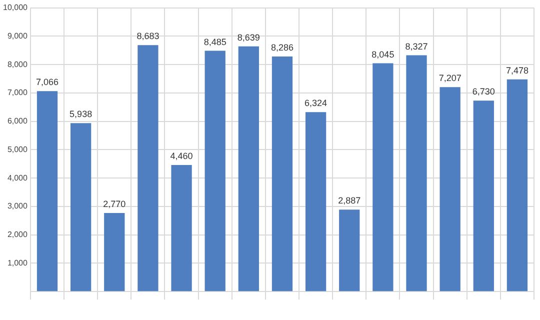  I want to click on y-tick-label: 1,000, so click(17, 263).